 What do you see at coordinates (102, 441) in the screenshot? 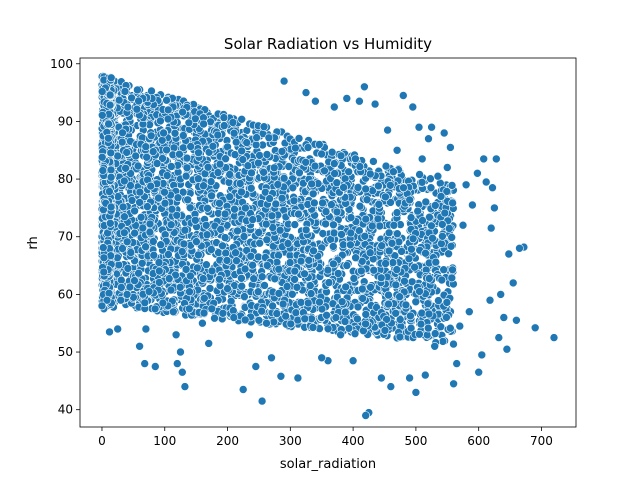
I see `x-tick-label: 0` at bounding box center [102, 441].